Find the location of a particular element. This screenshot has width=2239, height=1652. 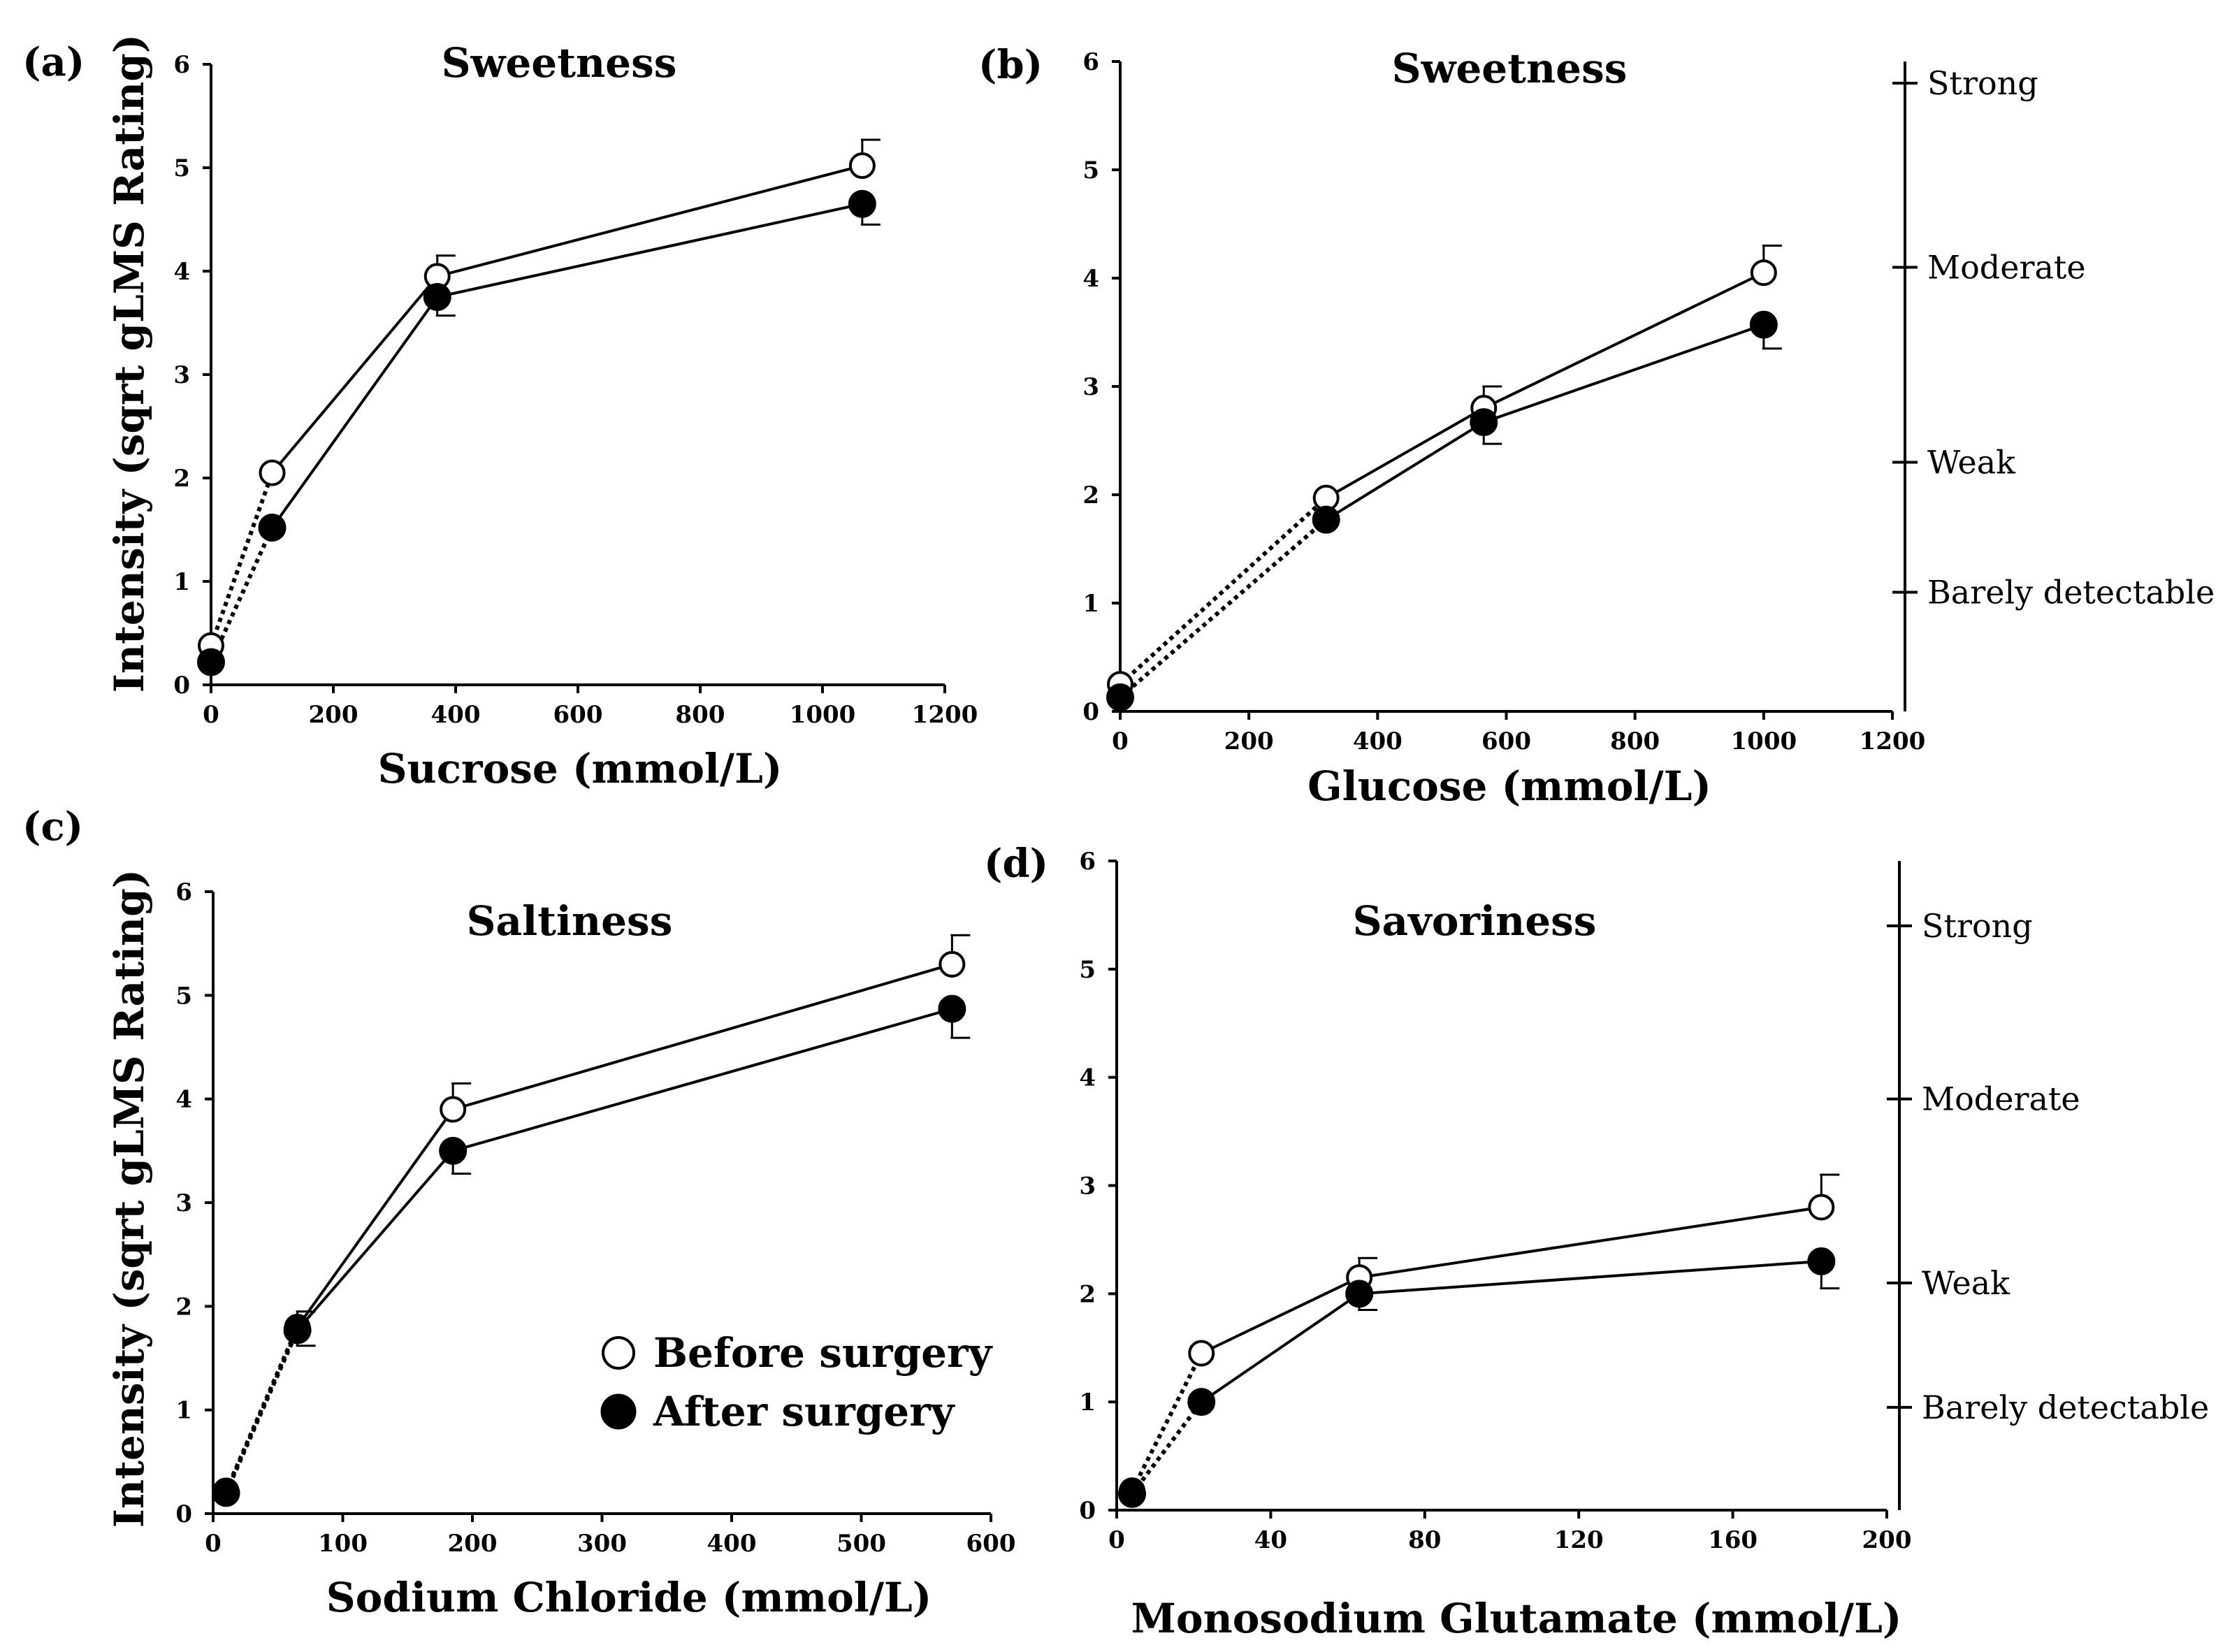

x-tick-label: 500 is located at coordinates (861, 1544).